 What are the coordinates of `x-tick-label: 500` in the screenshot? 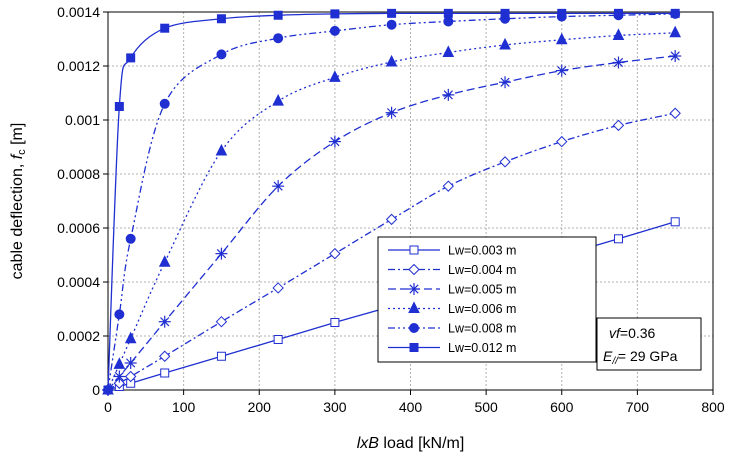 It's located at (486, 407).